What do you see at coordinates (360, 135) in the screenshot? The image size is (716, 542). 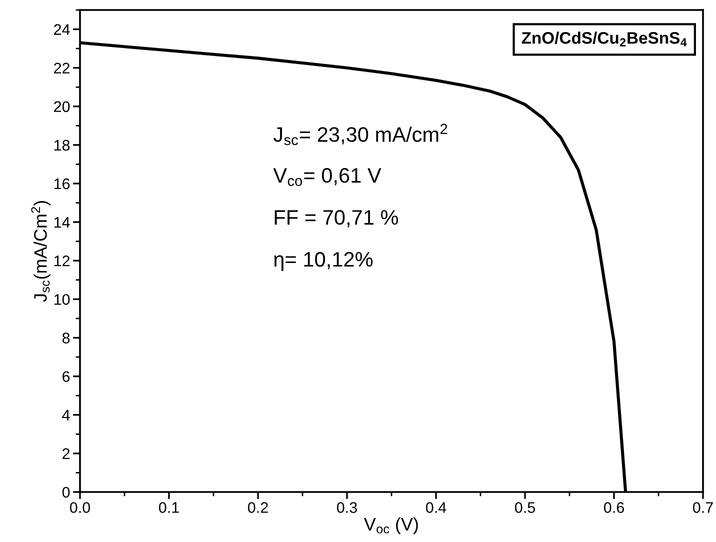 I see `annotation: J$_{sc}$= 23,30 mA/cm$^{2}$` at bounding box center [360, 135].